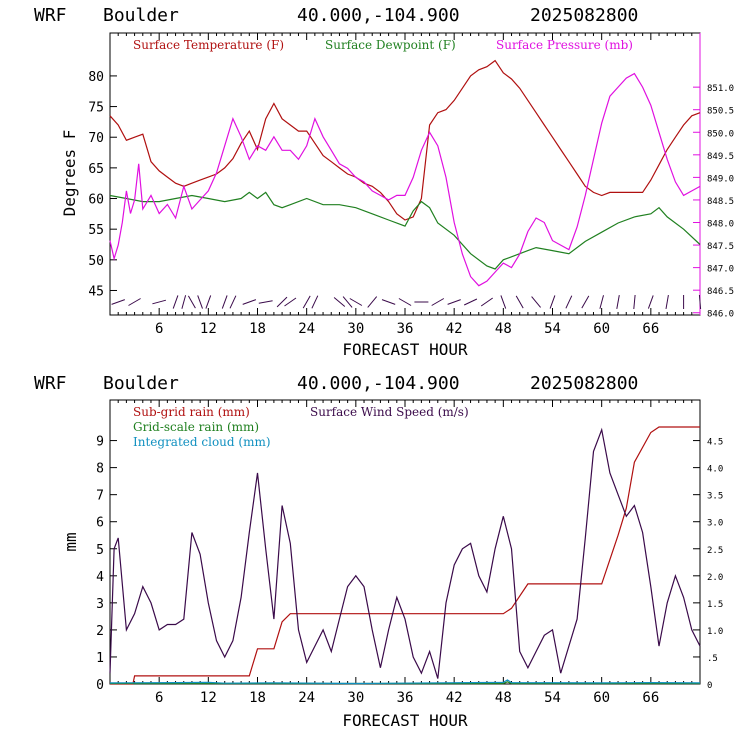 The height and width of the screenshot is (740, 740). Describe the element at coordinates (96, 77) in the screenshot. I see `y-tick-label: 80` at that location.